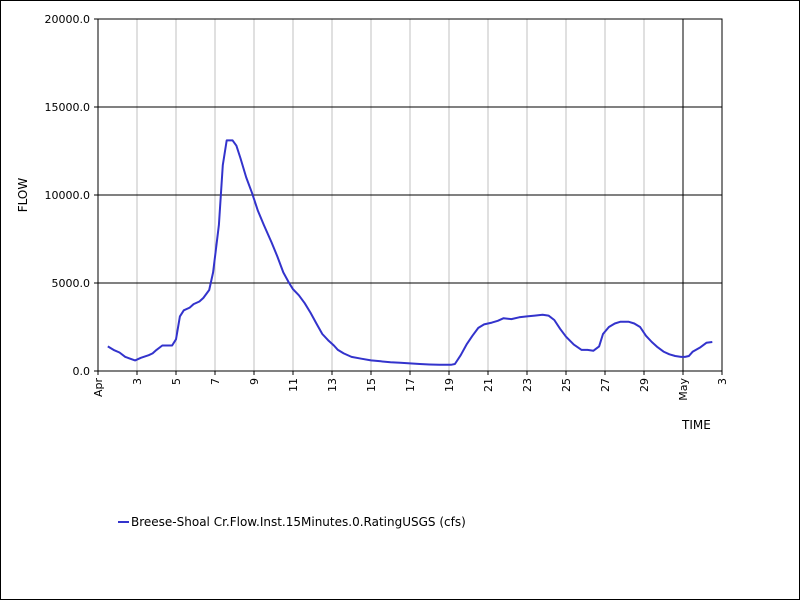 The width and height of the screenshot is (800, 601). Describe the element at coordinates (82, 371) in the screenshot. I see `y-tick-label: 0.0` at that location.